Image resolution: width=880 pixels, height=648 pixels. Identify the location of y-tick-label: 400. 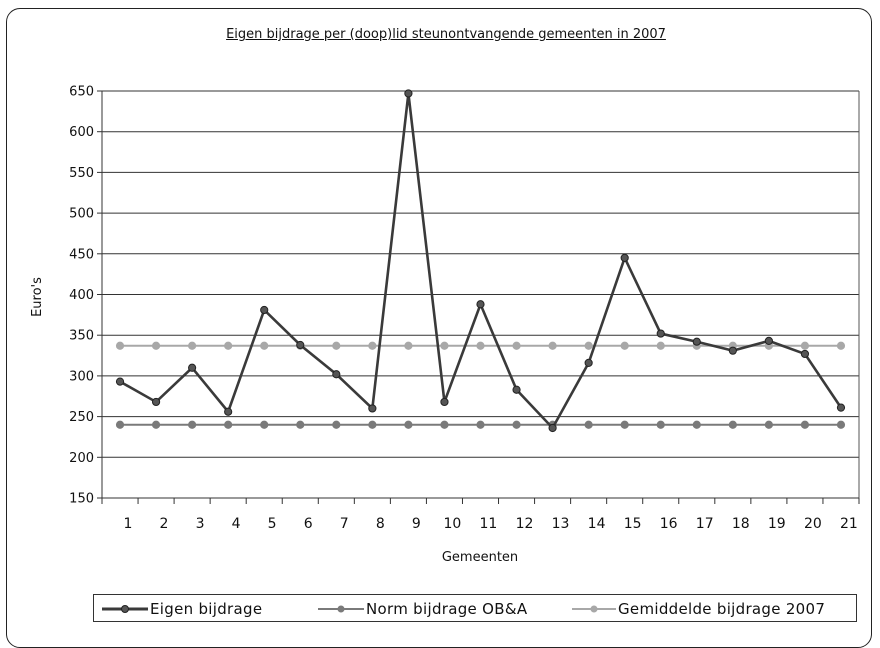
(81, 295).